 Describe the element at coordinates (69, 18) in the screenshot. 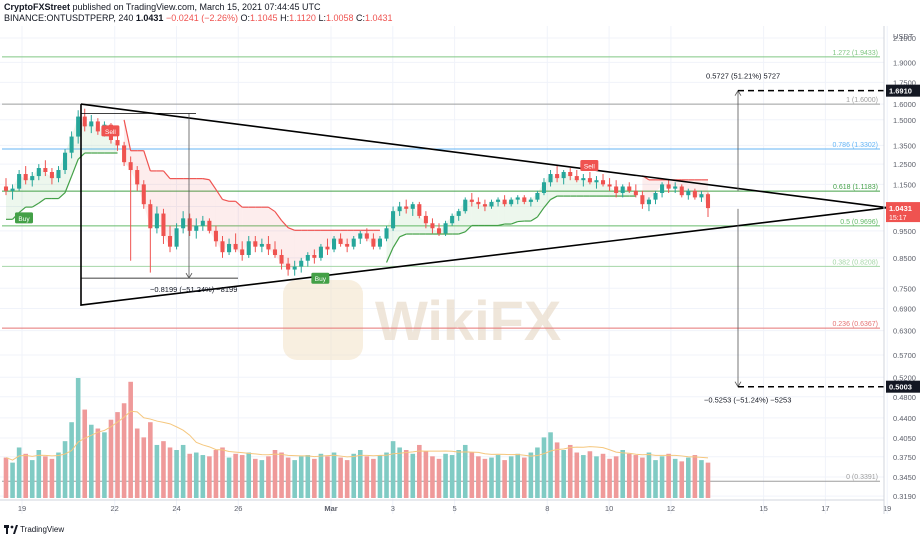

I see `symbol-label: BINANCE:ONTUSDTPERP, 240` at that location.